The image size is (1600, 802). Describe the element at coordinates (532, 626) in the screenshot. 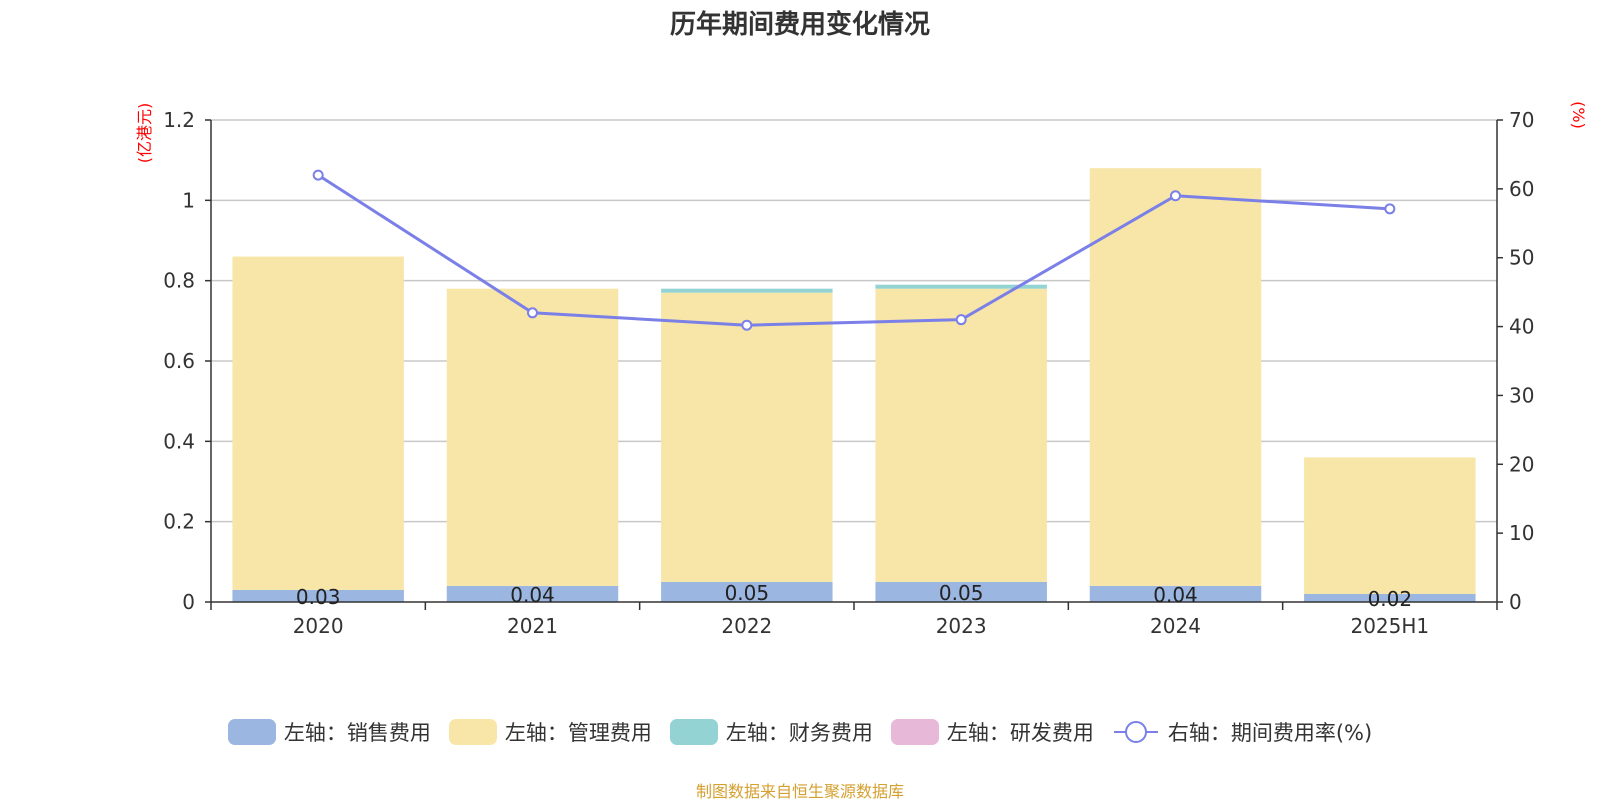

I see `x-axis-tick-label: 2021` at that location.